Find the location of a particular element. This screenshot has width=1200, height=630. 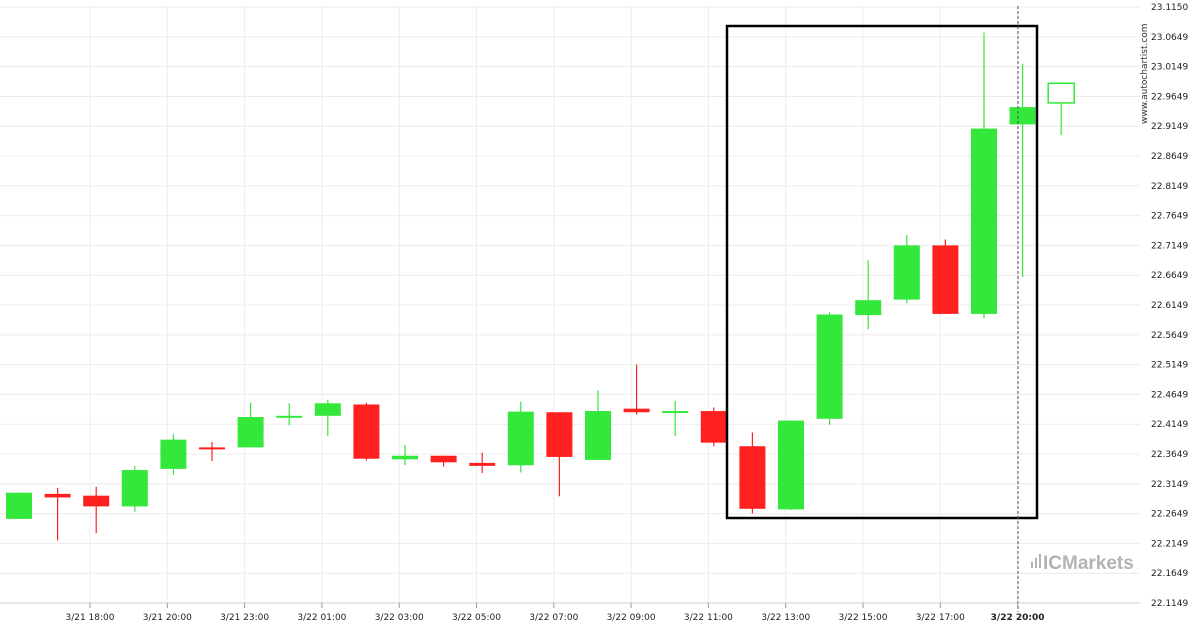

y-tick-label: 22.2649 is located at coordinates (1169, 515).